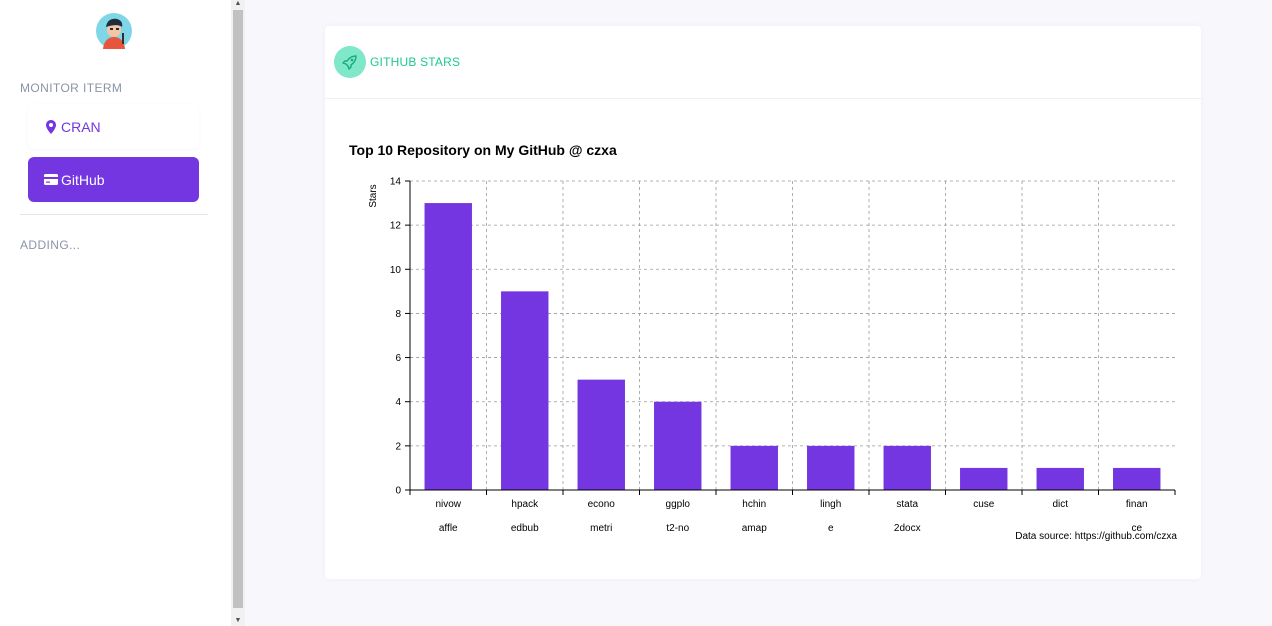  I want to click on y-axis-label: Stars, so click(373, 195).